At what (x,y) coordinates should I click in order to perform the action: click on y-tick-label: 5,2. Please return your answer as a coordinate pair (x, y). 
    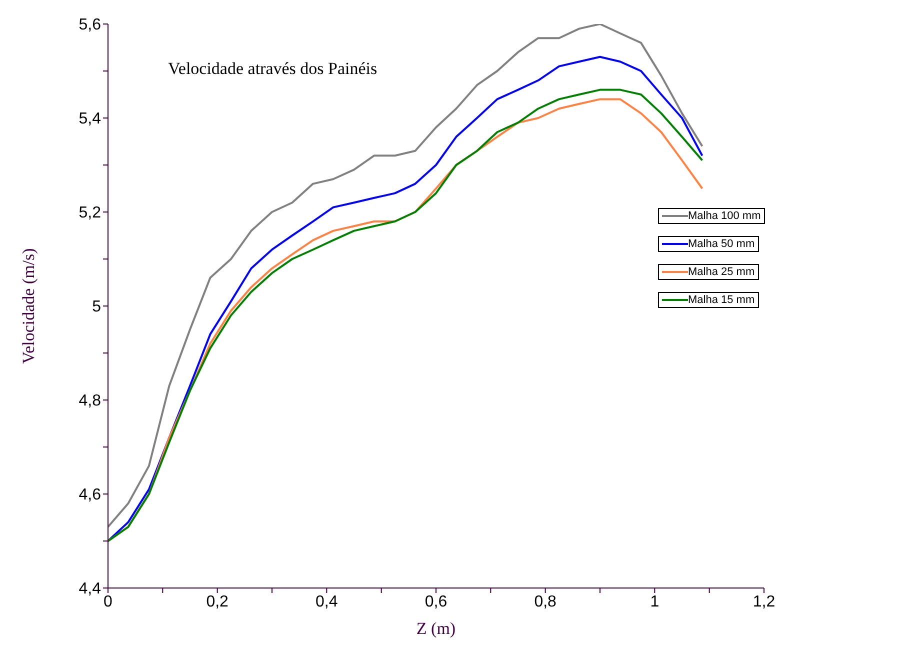
    Looking at the image, I should click on (90, 213).